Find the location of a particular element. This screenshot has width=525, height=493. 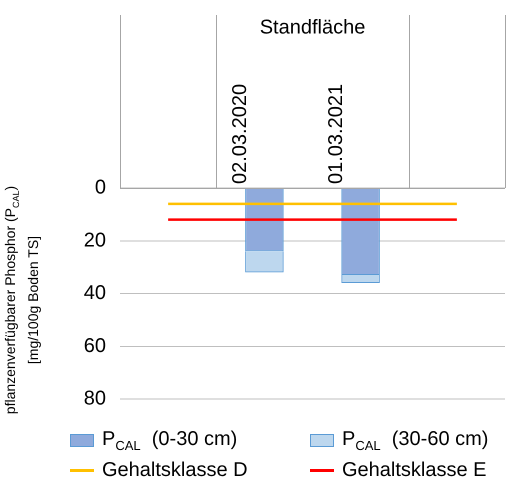

x-tick-label: 01.03.2021 is located at coordinates (336, 134).